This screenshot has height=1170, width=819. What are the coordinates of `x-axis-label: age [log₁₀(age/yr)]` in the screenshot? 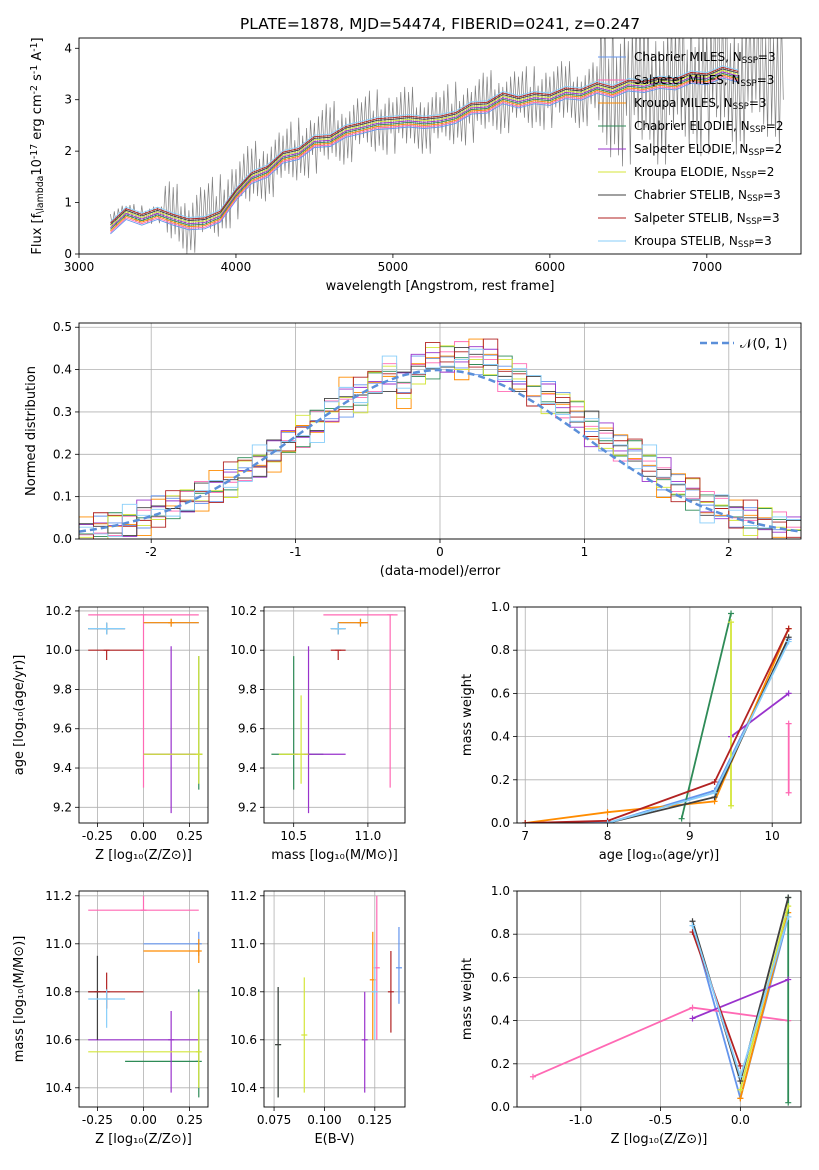 It's located at (659, 855).